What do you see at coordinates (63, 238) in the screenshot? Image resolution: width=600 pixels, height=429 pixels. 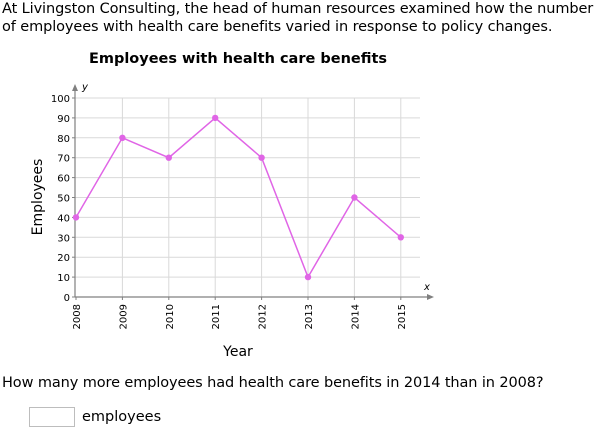 I see `y-tick-label: 30` at bounding box center [63, 238].